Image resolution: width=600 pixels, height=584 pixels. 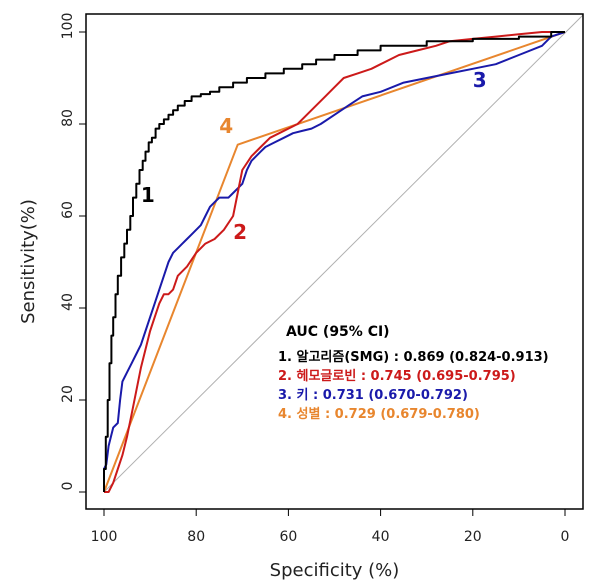 What do you see at coordinates (330, 527) in the screenshot?
I see `x-axis: 100 80 60 40 20 0` at bounding box center [330, 527].